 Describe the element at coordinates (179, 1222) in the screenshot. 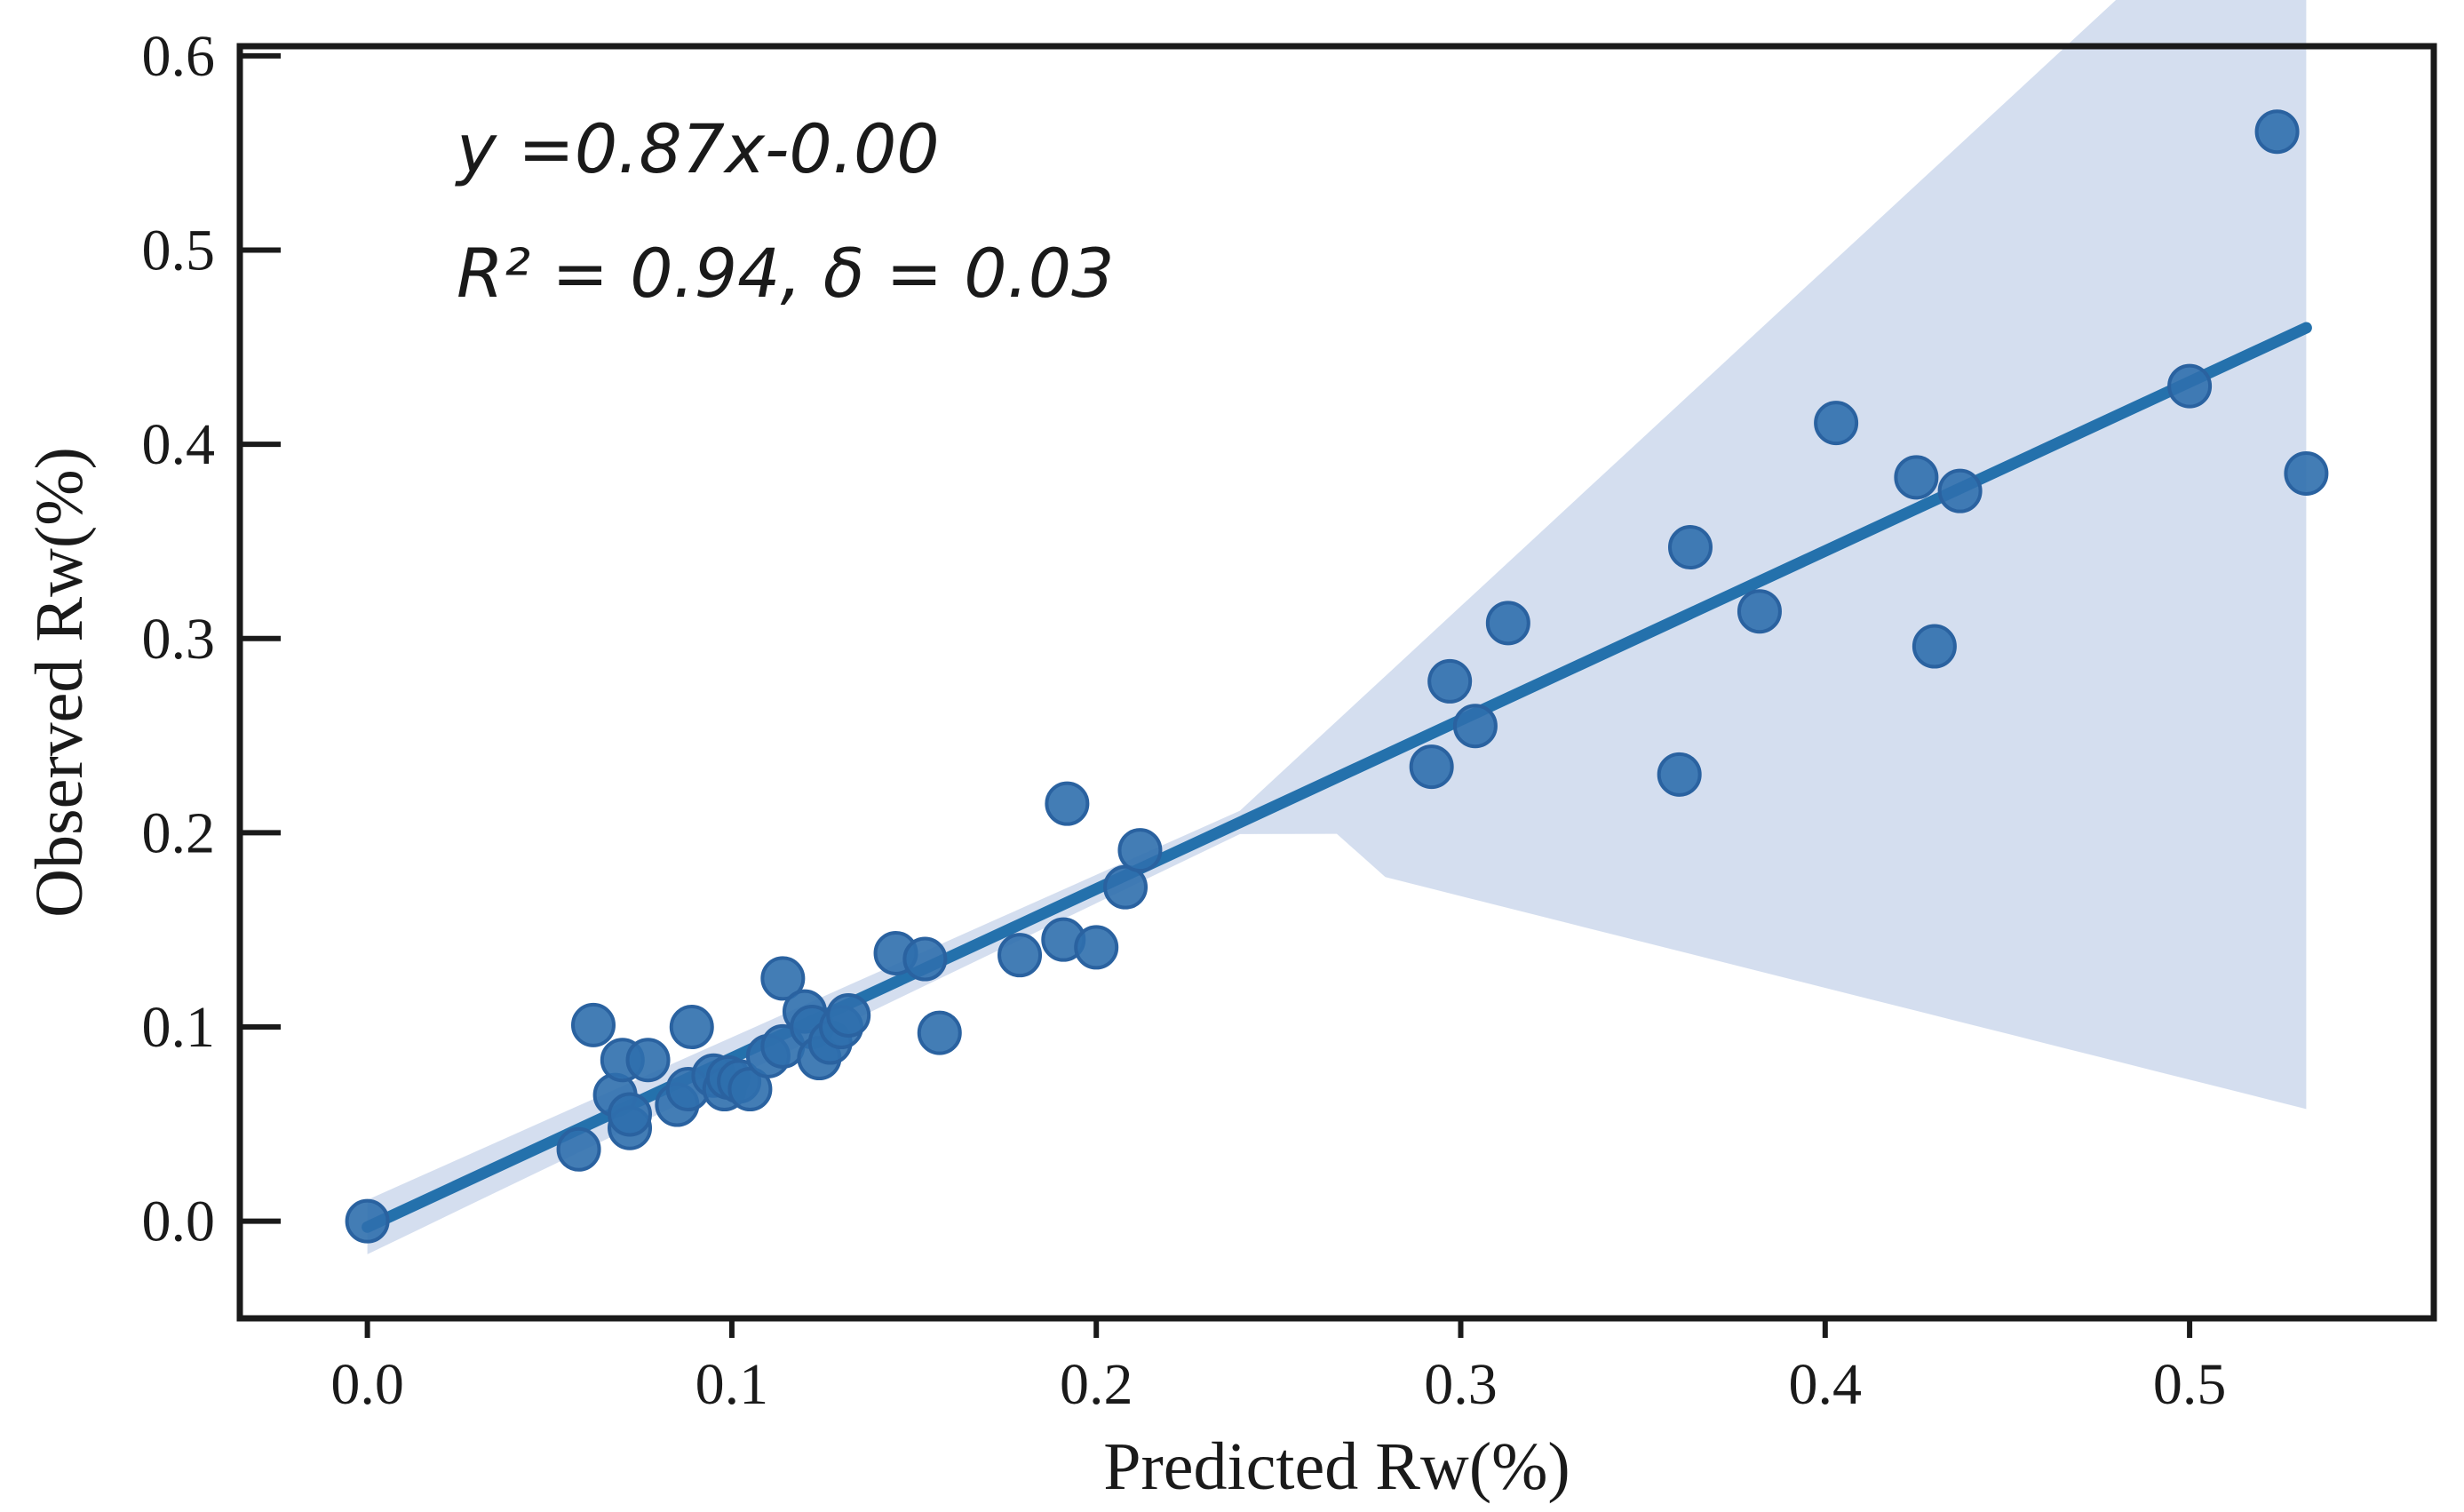

I see `y-tick-label: 0.0` at that location.